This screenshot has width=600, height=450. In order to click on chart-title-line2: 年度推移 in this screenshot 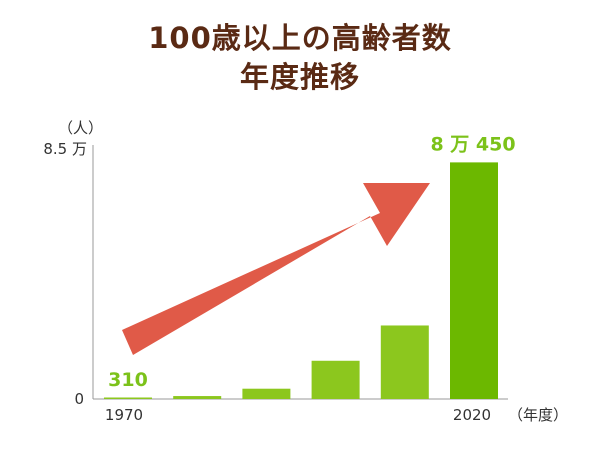, I will do `click(299, 77)`.